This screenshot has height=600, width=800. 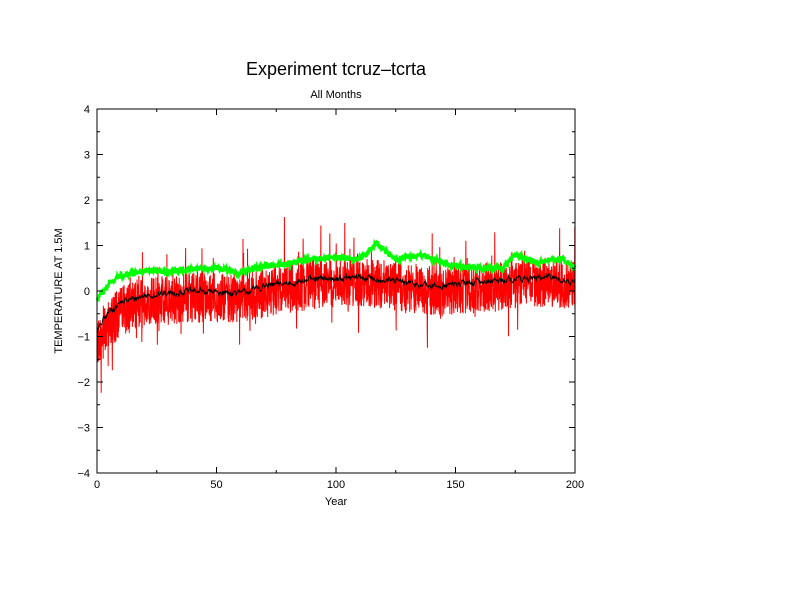 What do you see at coordinates (336, 270) in the screenshot?
I see `series-line-smoothed` at bounding box center [336, 270].